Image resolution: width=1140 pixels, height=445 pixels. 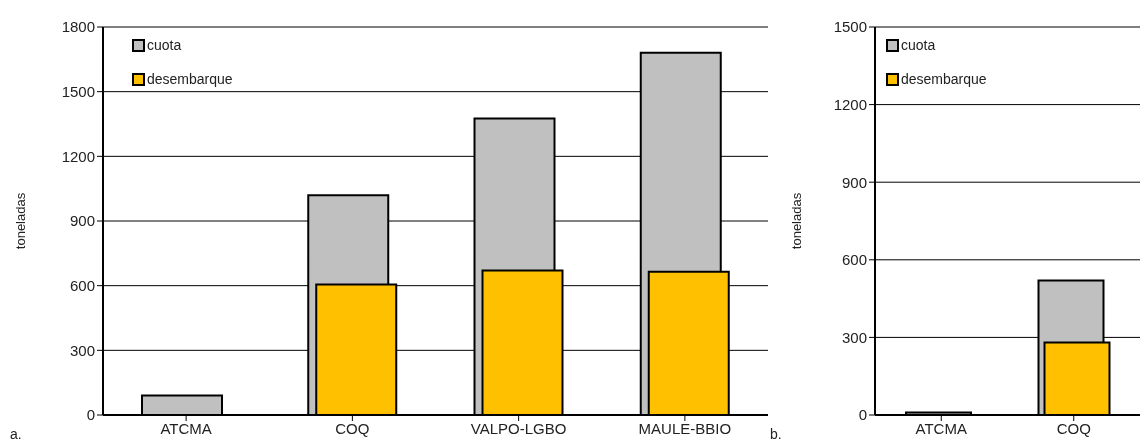 I want to click on text: a., so click(x=16, y=434).